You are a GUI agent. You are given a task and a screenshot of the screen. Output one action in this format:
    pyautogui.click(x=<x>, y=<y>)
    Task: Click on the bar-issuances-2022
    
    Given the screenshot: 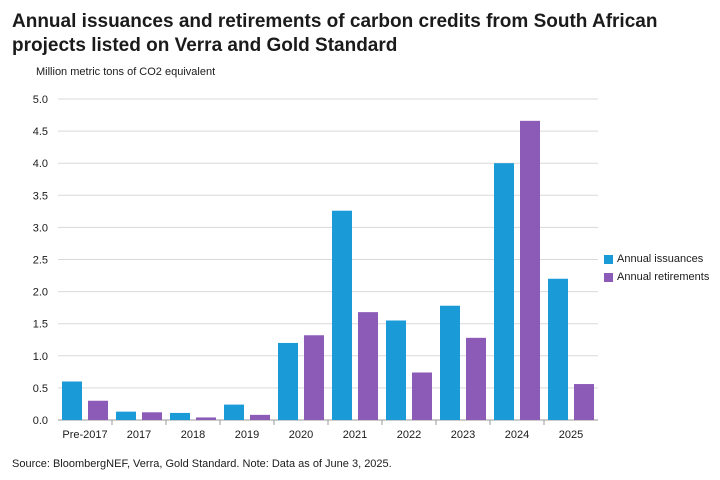 What is the action you would take?
    pyautogui.click(x=396, y=370)
    